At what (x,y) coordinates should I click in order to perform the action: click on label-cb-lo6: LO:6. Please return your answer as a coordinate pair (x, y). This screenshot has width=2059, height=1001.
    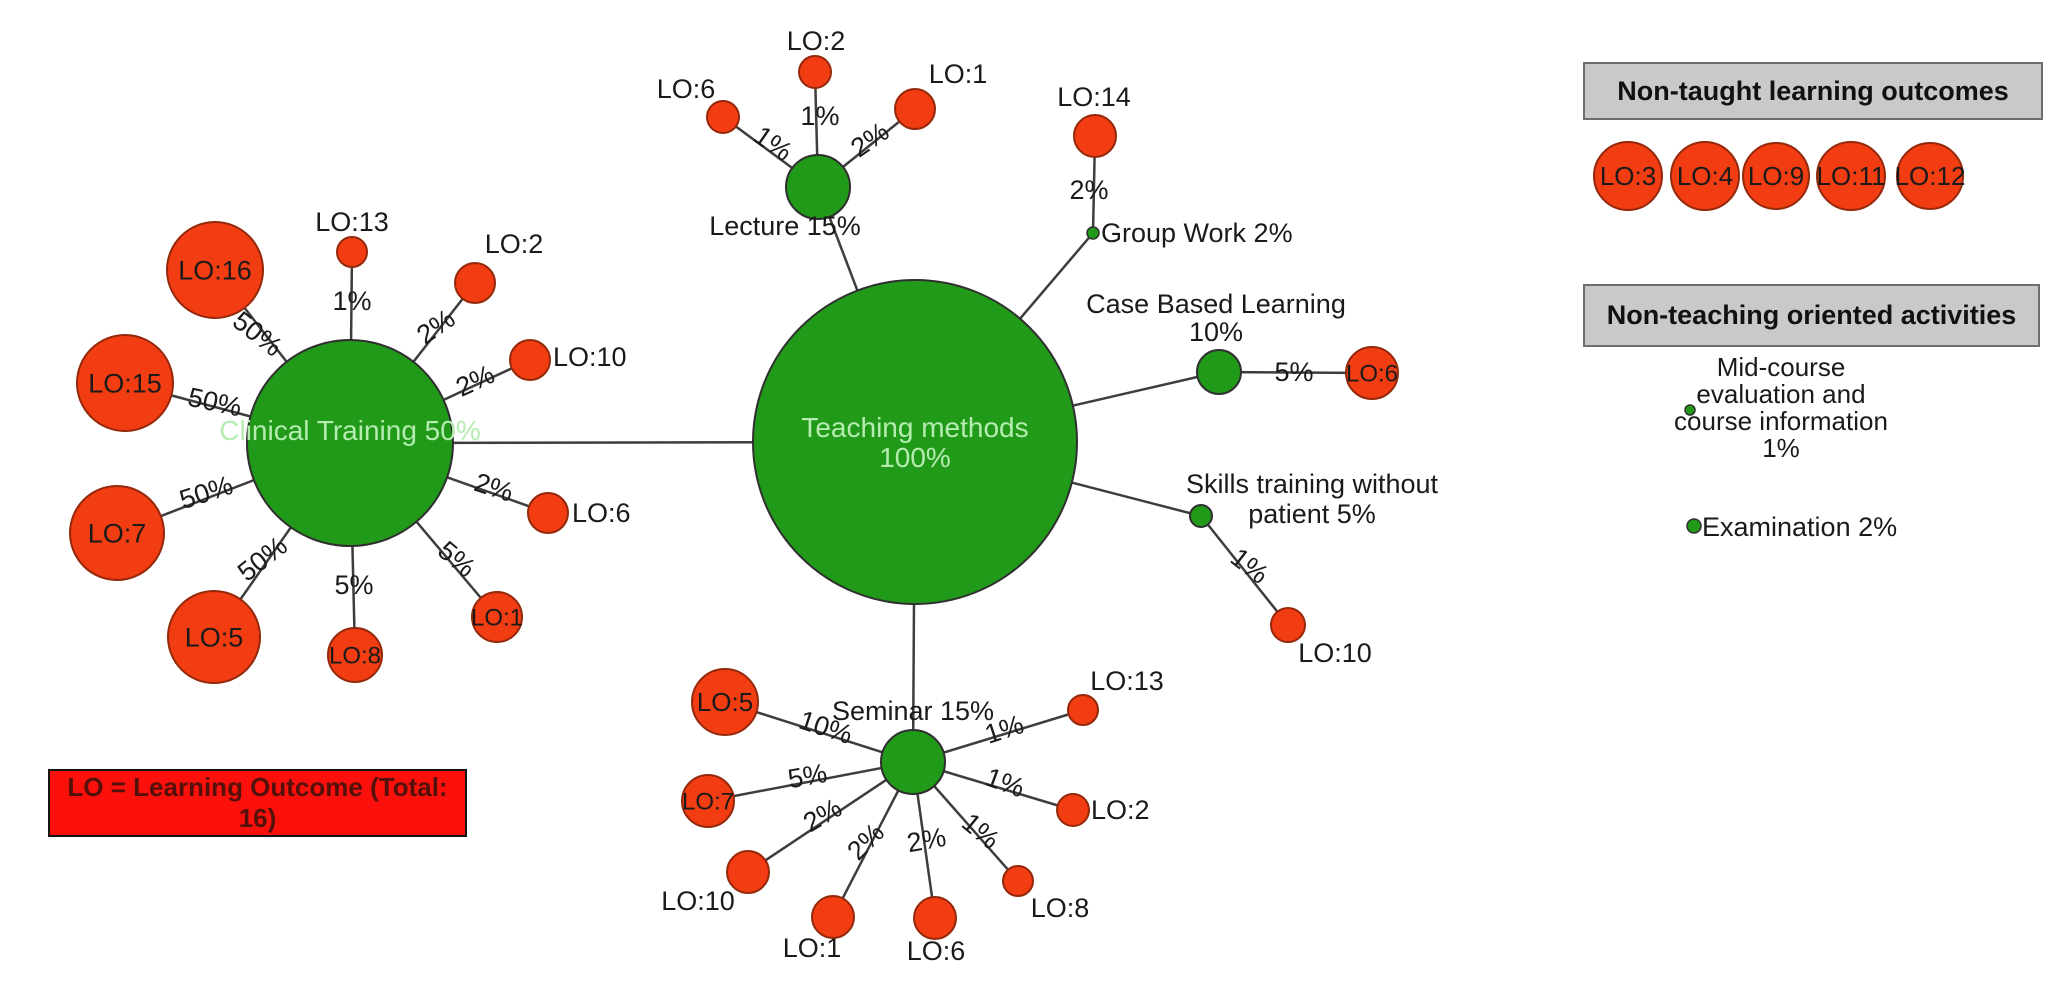
    Looking at the image, I should click on (1372, 373).